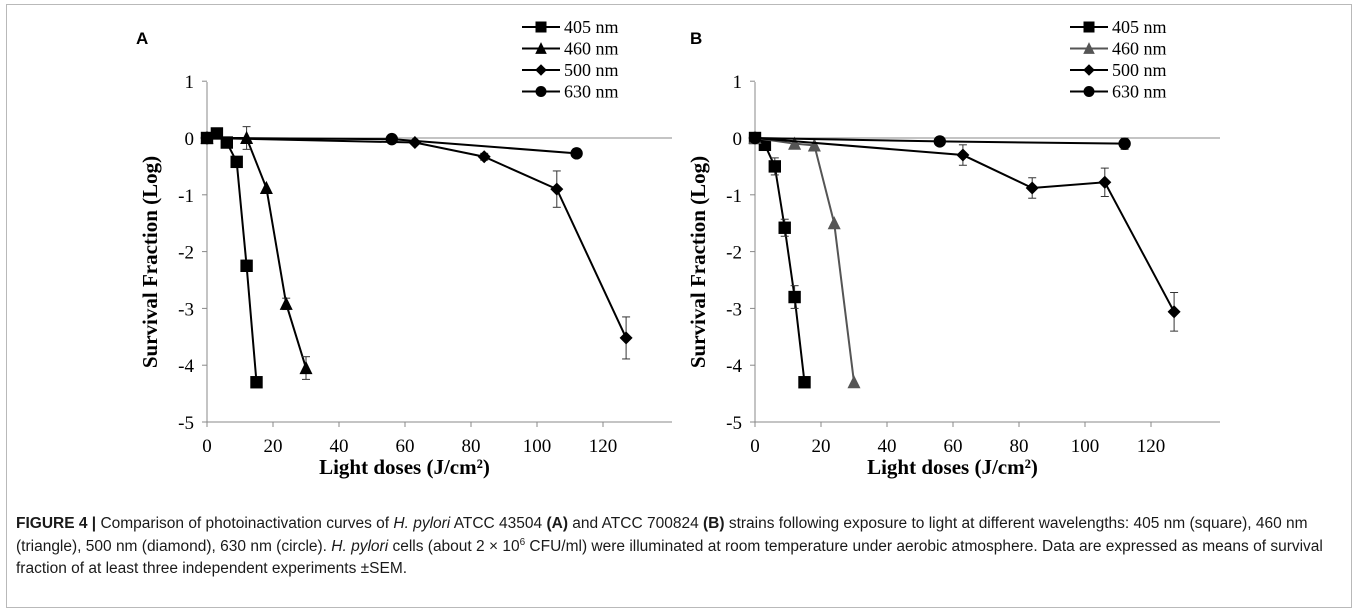  What do you see at coordinates (422, 523) in the screenshot?
I see `caption-species-1: H. pylori` at bounding box center [422, 523].